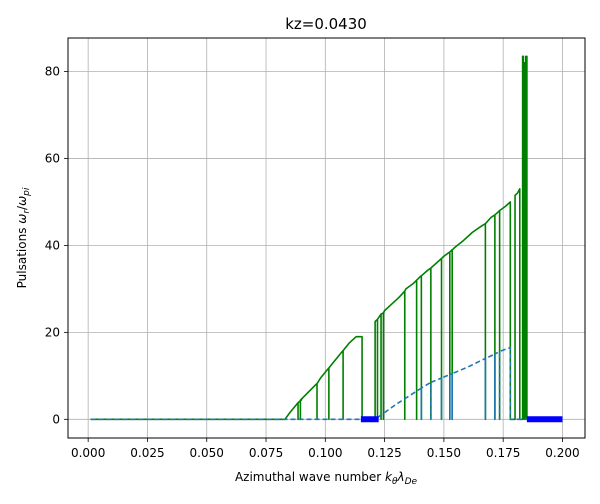 The width and height of the screenshot is (600, 504). What do you see at coordinates (384, 453) in the screenshot?
I see `x-tick-label: 0.125` at bounding box center [384, 453].